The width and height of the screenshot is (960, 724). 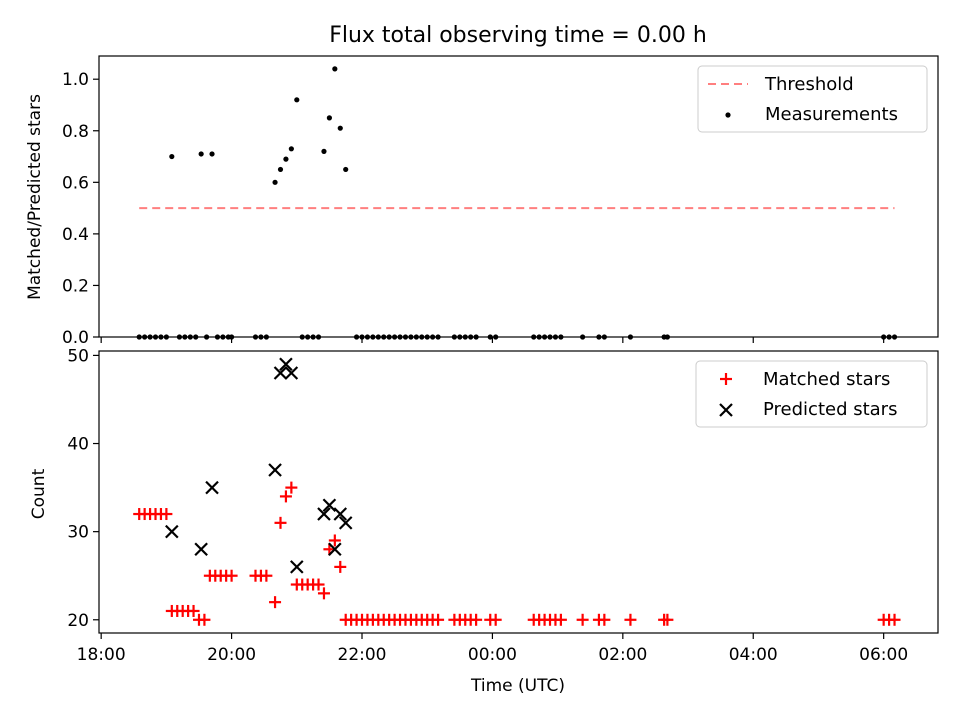 I want to click on top-y-tick-label: 0.2, so click(x=75, y=286).